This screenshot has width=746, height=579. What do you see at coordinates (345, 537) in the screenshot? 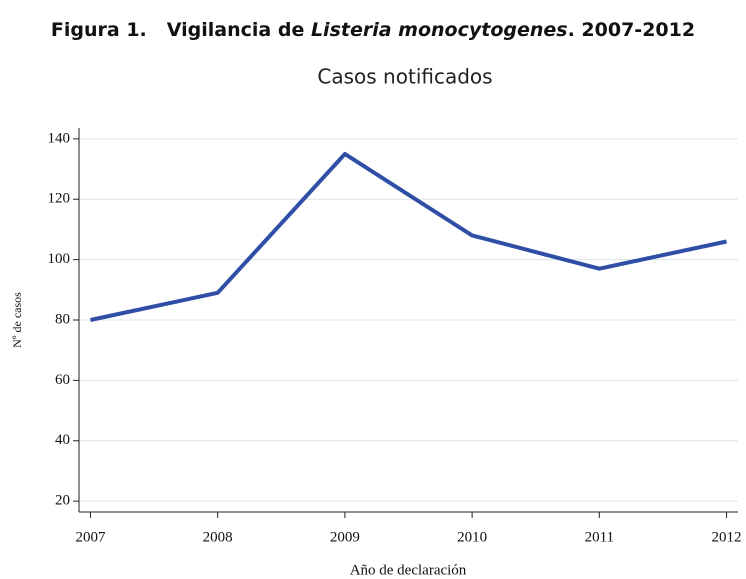
I see `x-tick-label: 2009` at bounding box center [345, 537].